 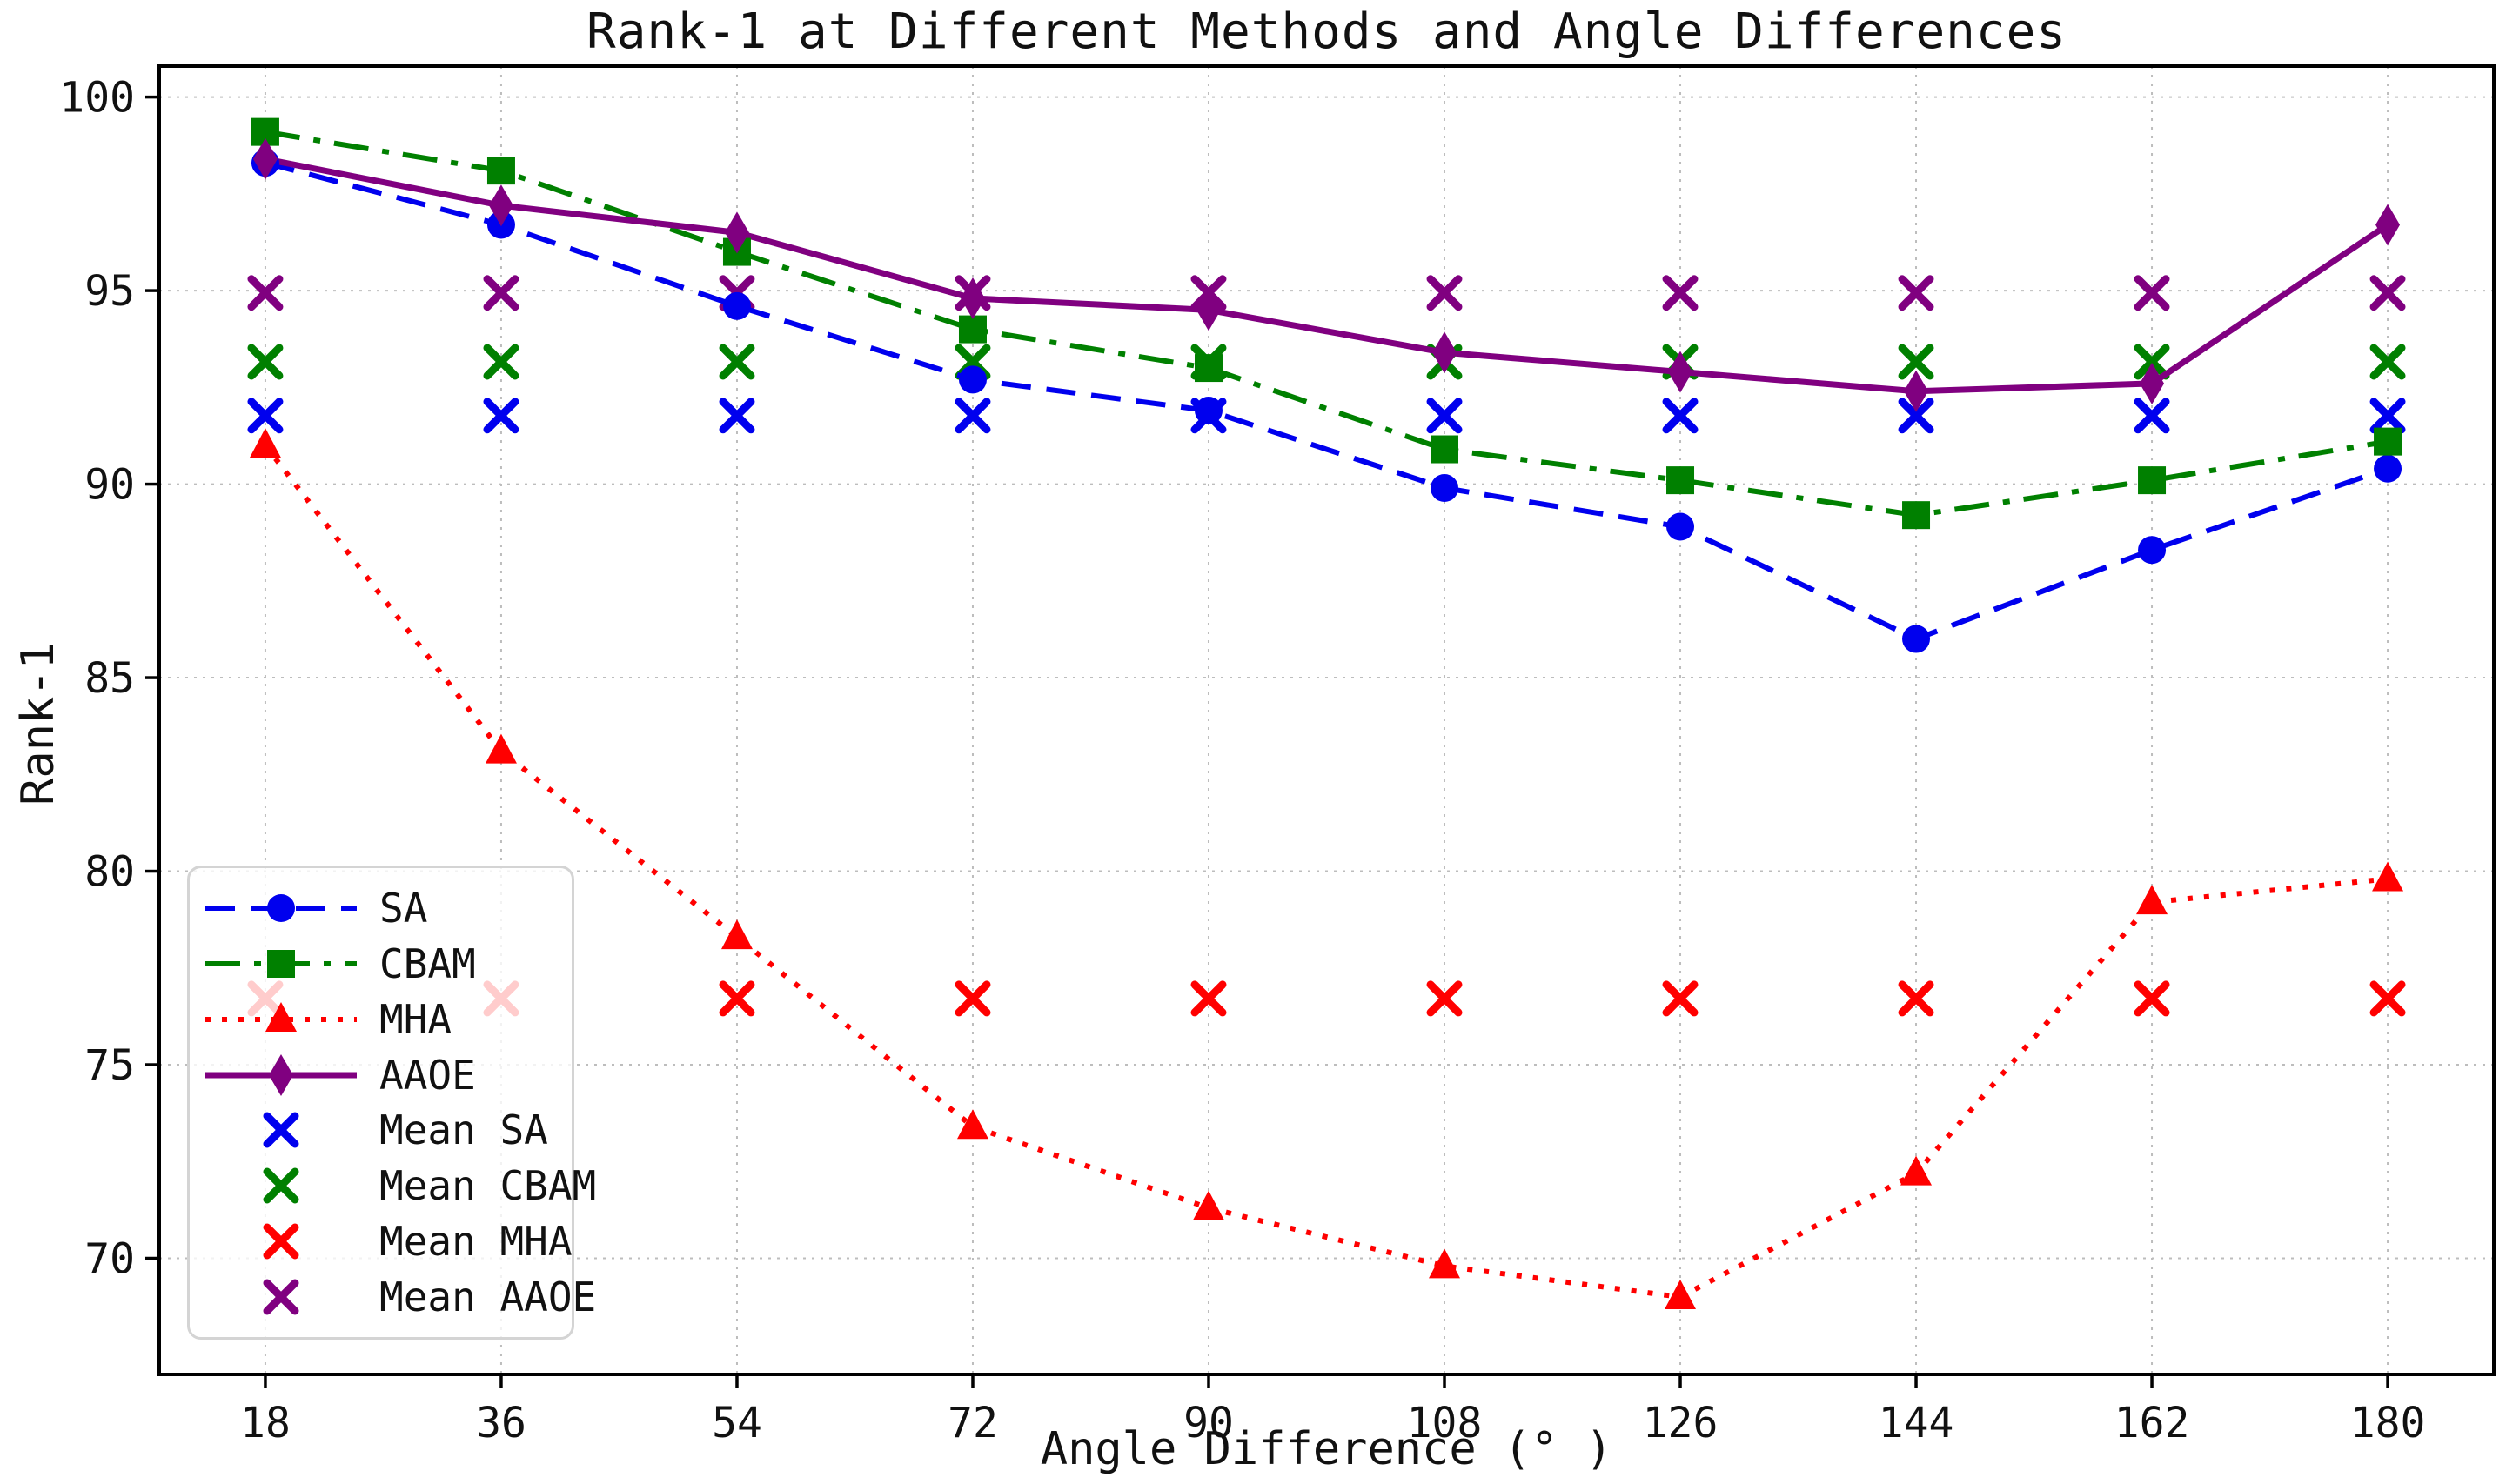 What do you see at coordinates (973, 1423) in the screenshot?
I see `svg-text: 72` at bounding box center [973, 1423].